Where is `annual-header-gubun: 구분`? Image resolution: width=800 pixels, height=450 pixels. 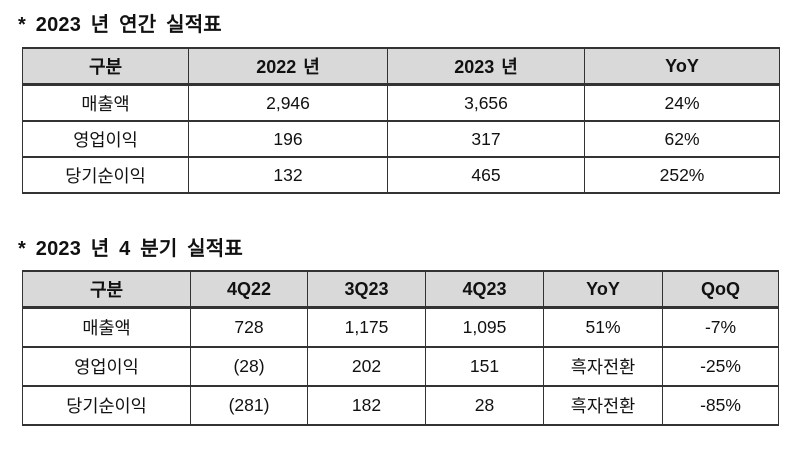
annual-header-gubun: 구분 is located at coordinates (105, 66).